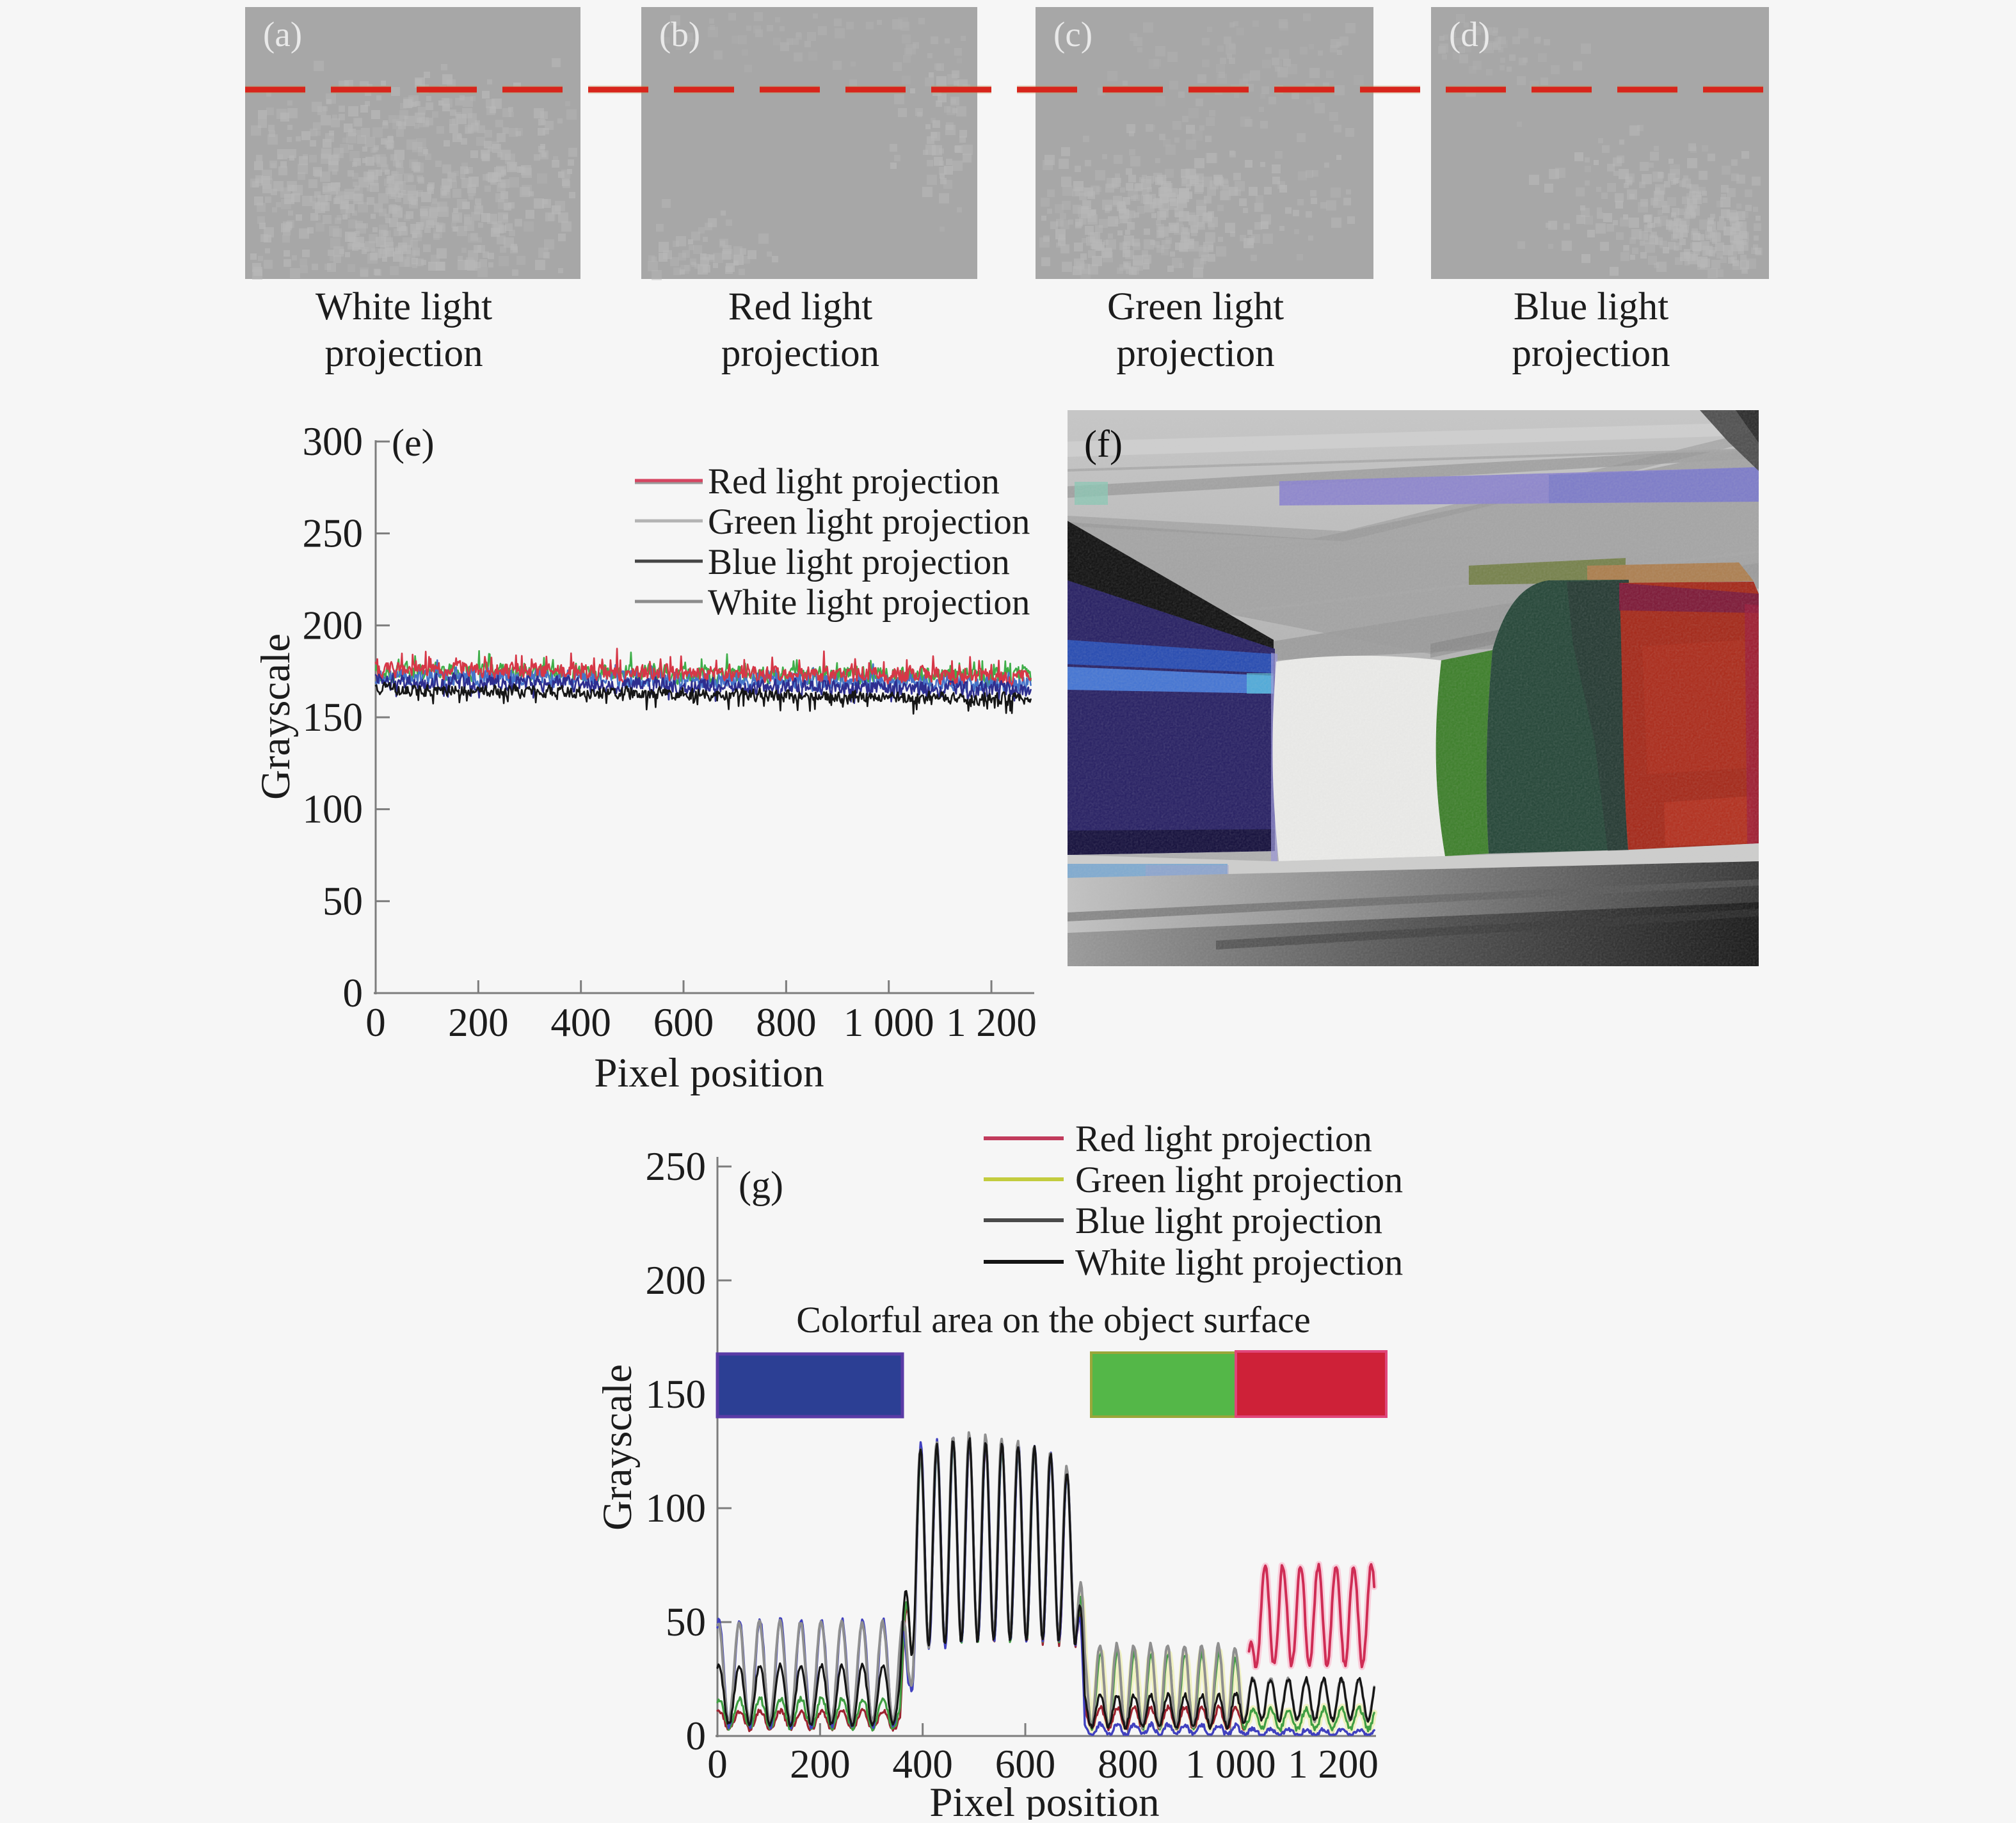  What do you see at coordinates (1053, 1320) in the screenshot?
I see `svg-text:Colorful area on the object su: Colorful area on the object surface` at bounding box center [1053, 1320].